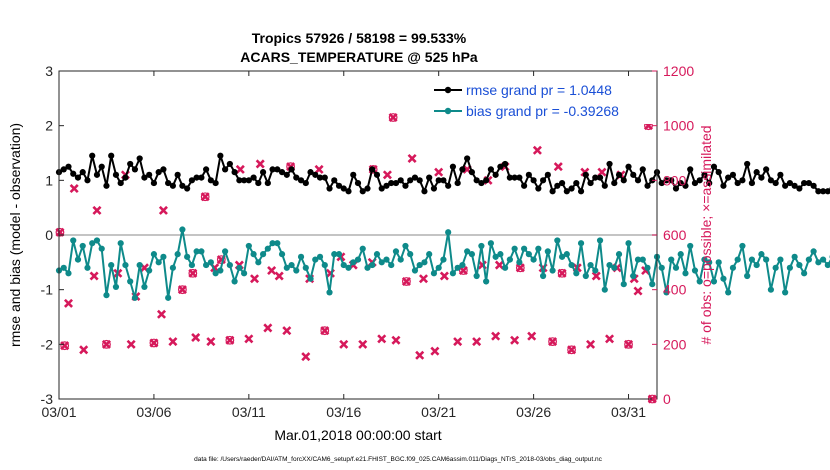 This screenshot has width=830, height=470. What do you see at coordinates (49, 235) in the screenshot?
I see `y-tick-label: 0` at bounding box center [49, 235].